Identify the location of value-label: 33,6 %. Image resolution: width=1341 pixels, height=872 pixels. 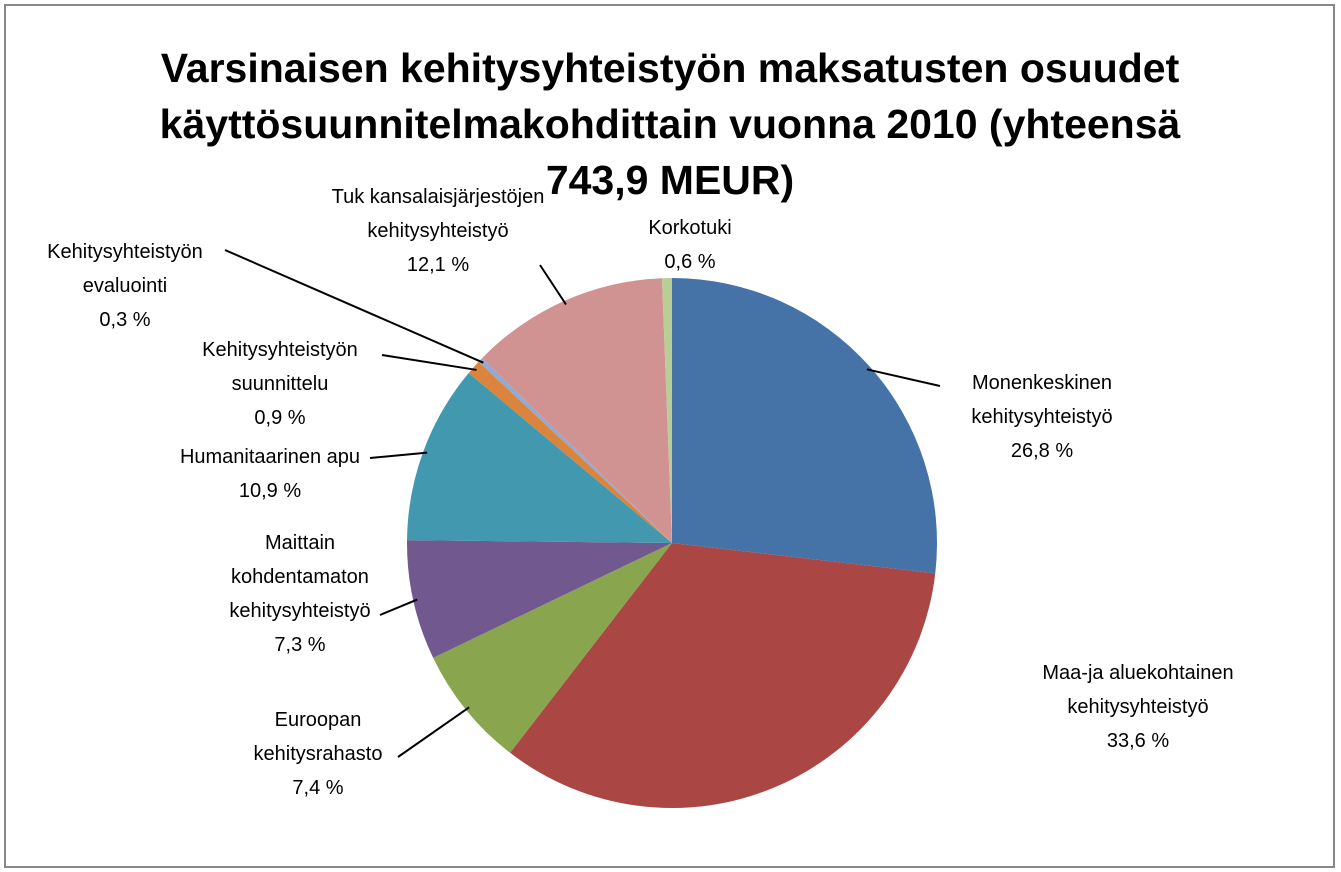
(1138, 741).